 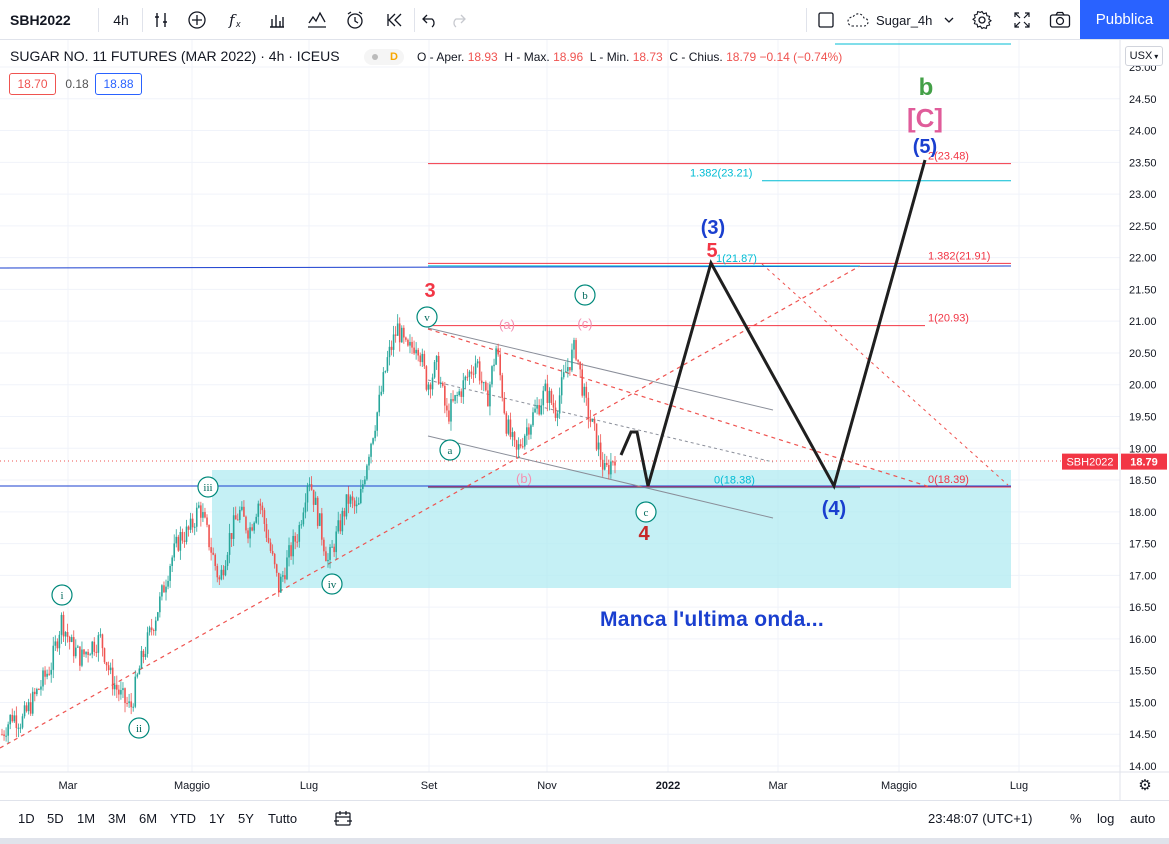 What do you see at coordinates (1076, 818) in the screenshot?
I see `percent-toggle: %` at bounding box center [1076, 818].